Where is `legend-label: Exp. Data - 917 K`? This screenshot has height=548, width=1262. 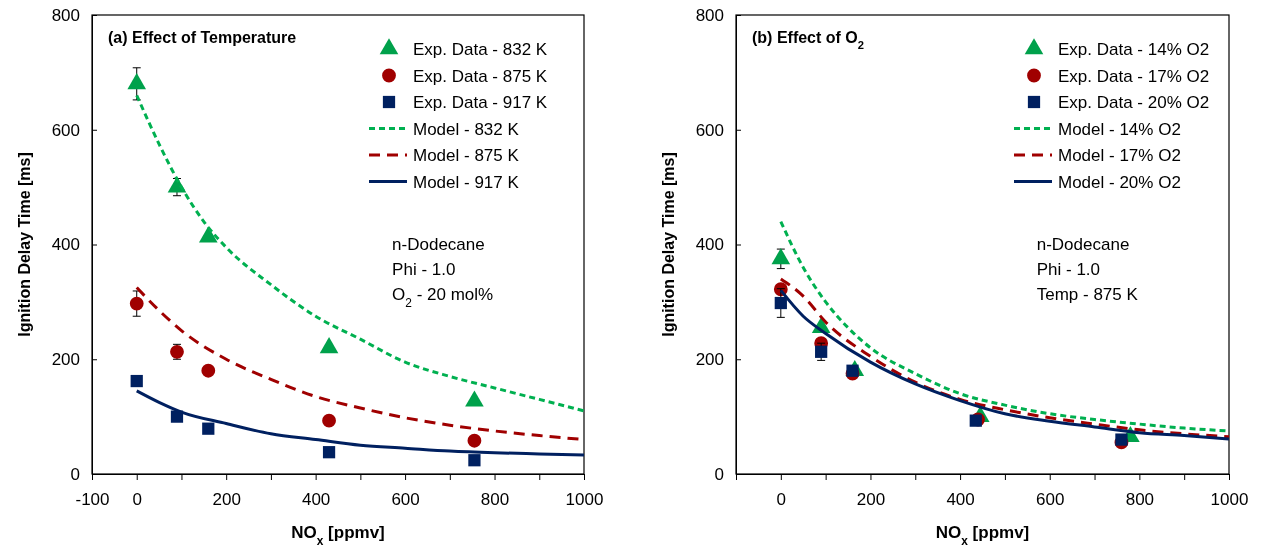
legend-label: Exp. Data - 917 K is located at coordinates (480, 102).